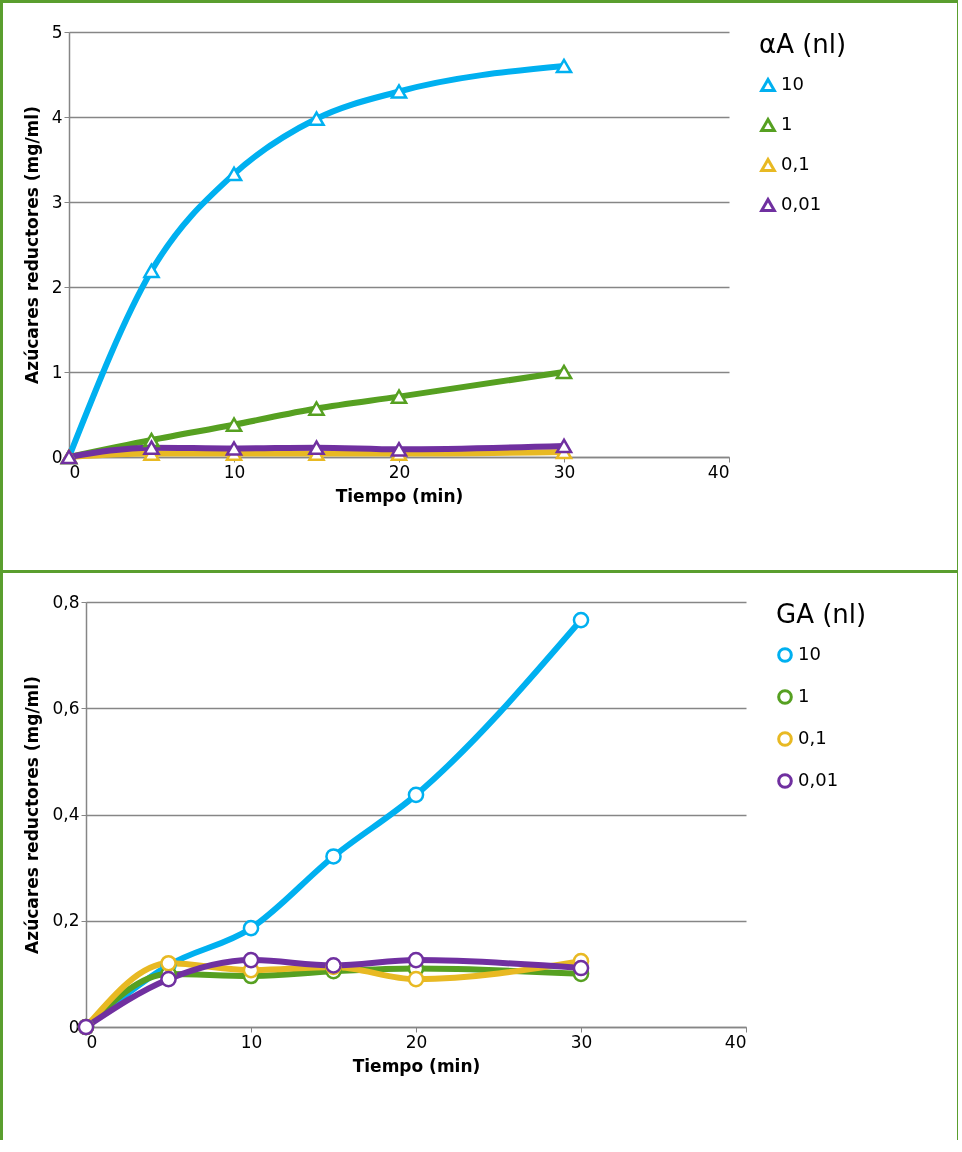  What do you see at coordinates (57, 31) in the screenshot?
I see `y-tick-label: 5` at bounding box center [57, 31].